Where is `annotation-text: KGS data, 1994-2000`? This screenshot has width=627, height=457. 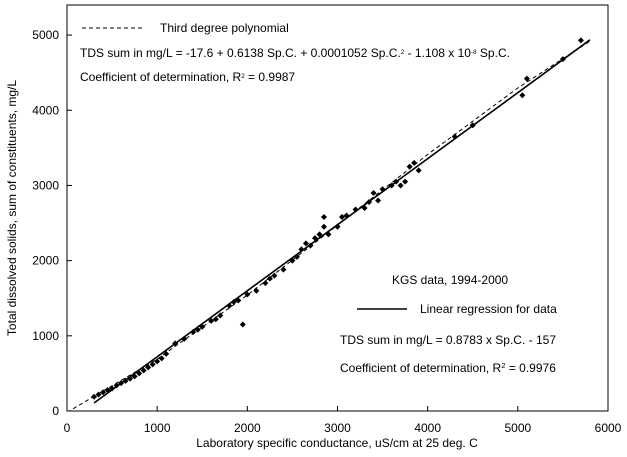 annotation-text: KGS data, 1994-2000 is located at coordinates (450, 280).